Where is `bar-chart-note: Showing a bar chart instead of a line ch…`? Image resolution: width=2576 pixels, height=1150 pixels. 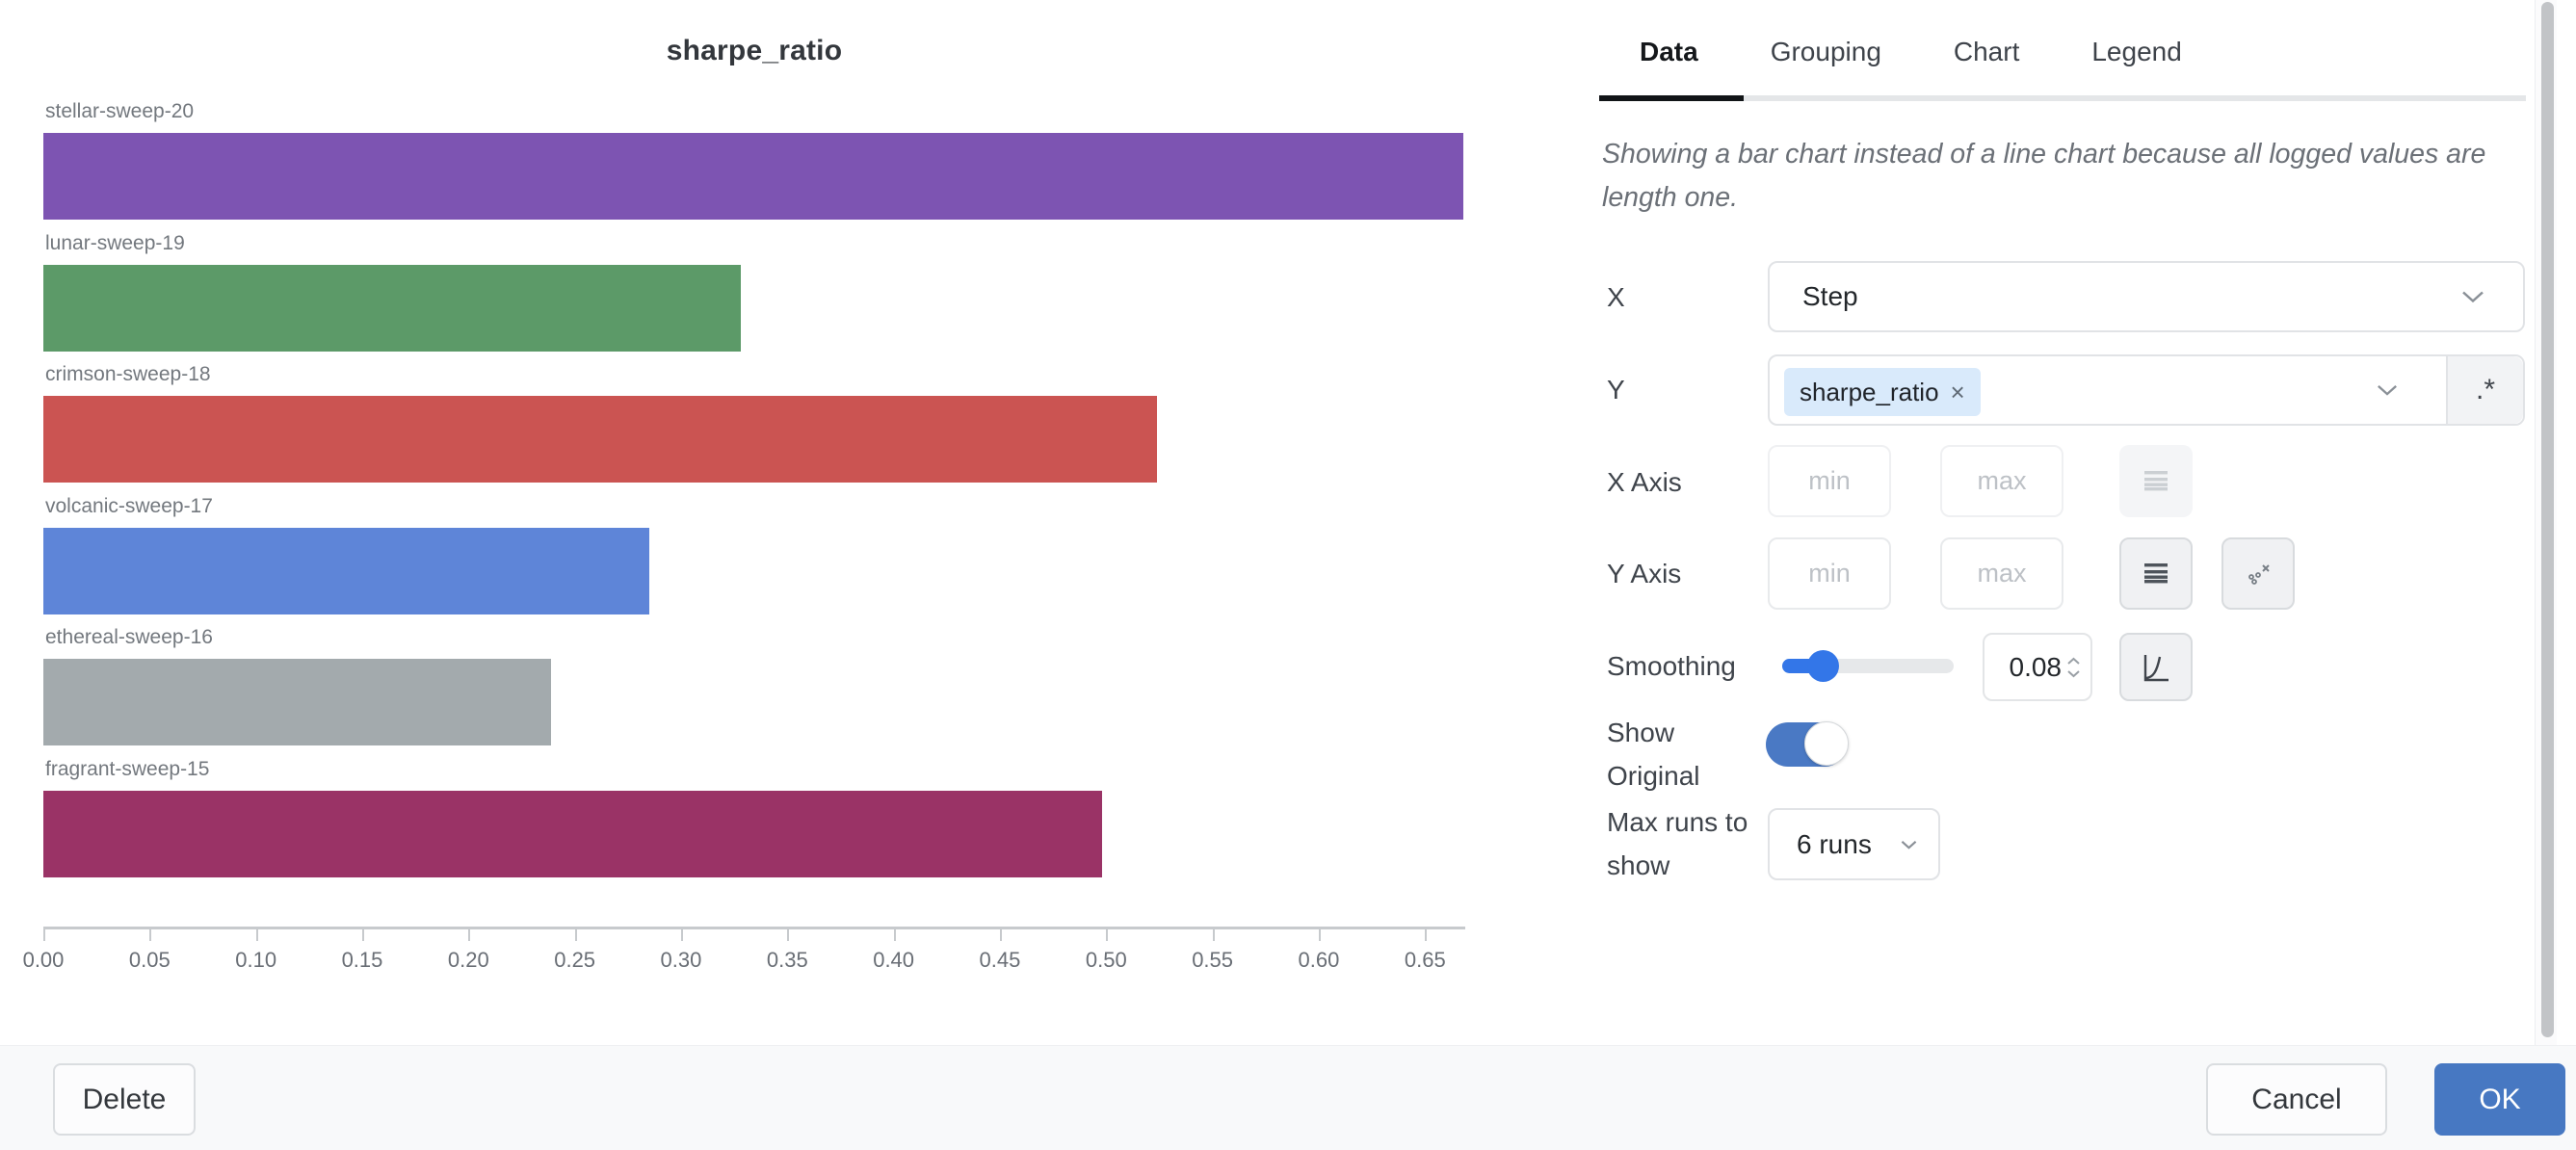 bar-chart-note: Showing a bar chart instead of a line ch… is located at coordinates (2044, 176).